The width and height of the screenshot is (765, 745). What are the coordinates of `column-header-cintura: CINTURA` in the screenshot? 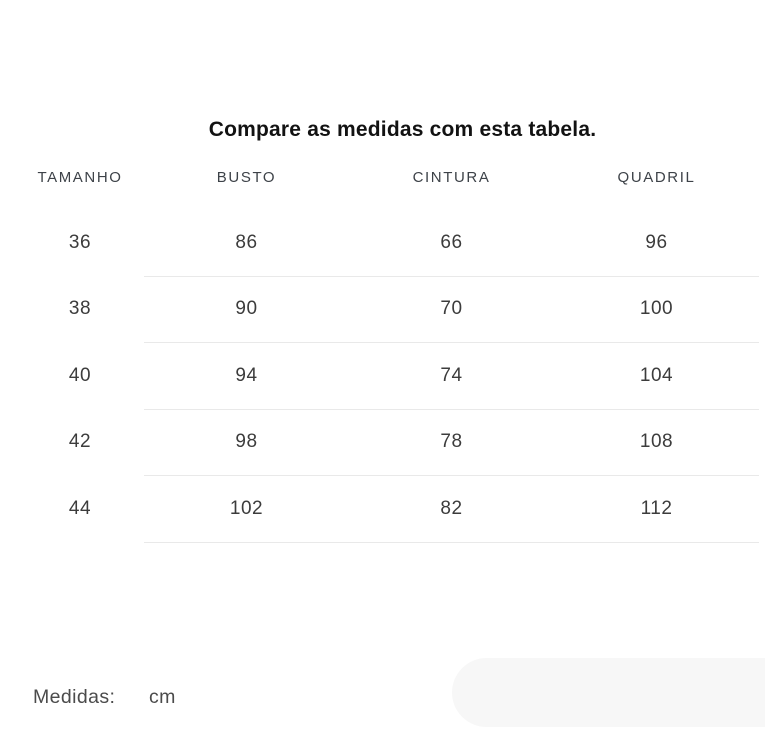 It's located at (451, 177).